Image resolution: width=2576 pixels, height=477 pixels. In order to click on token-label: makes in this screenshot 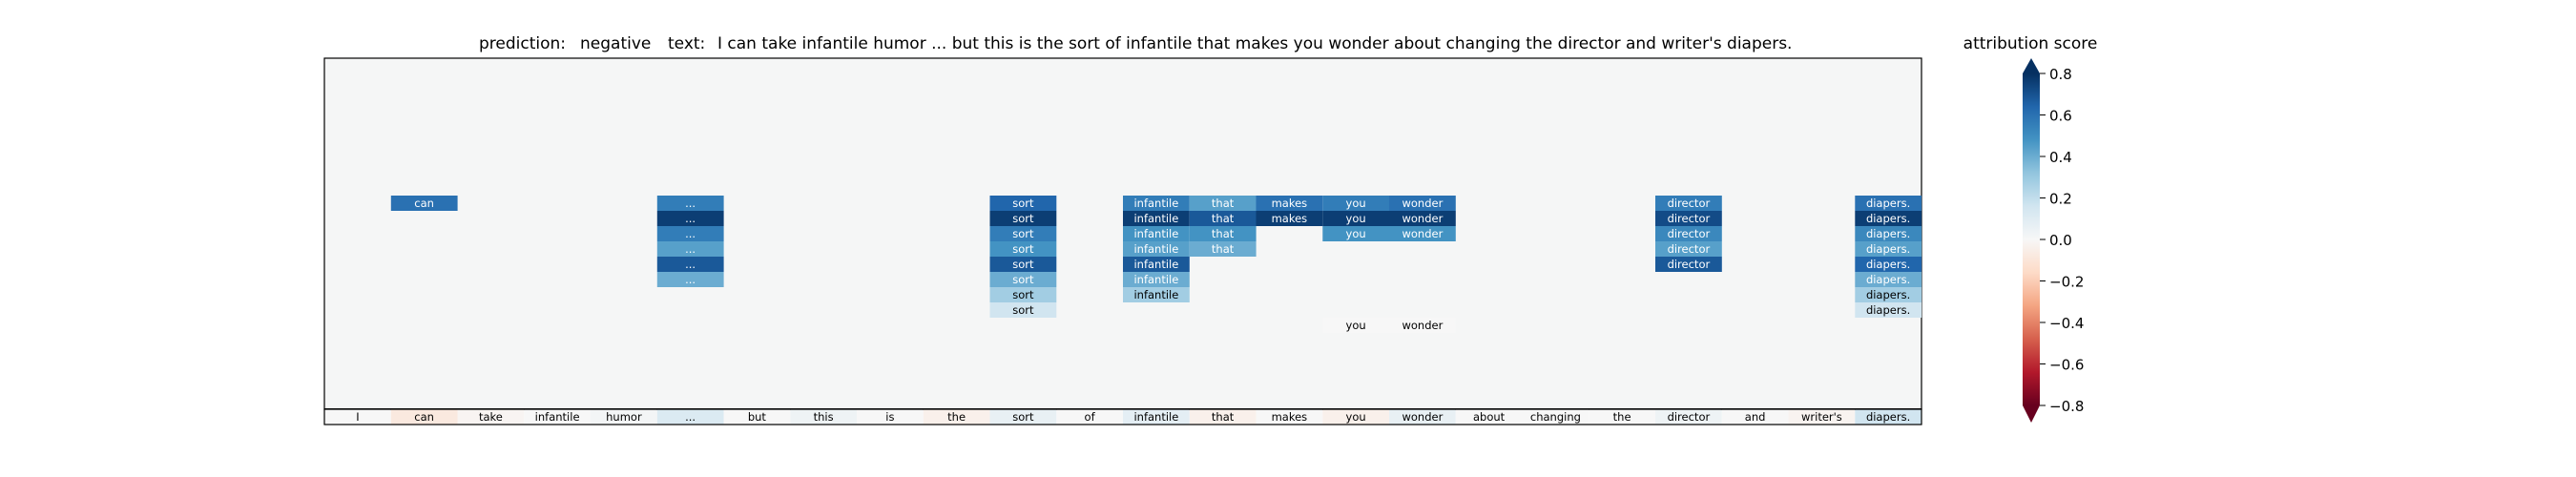, I will do `click(1290, 417)`.